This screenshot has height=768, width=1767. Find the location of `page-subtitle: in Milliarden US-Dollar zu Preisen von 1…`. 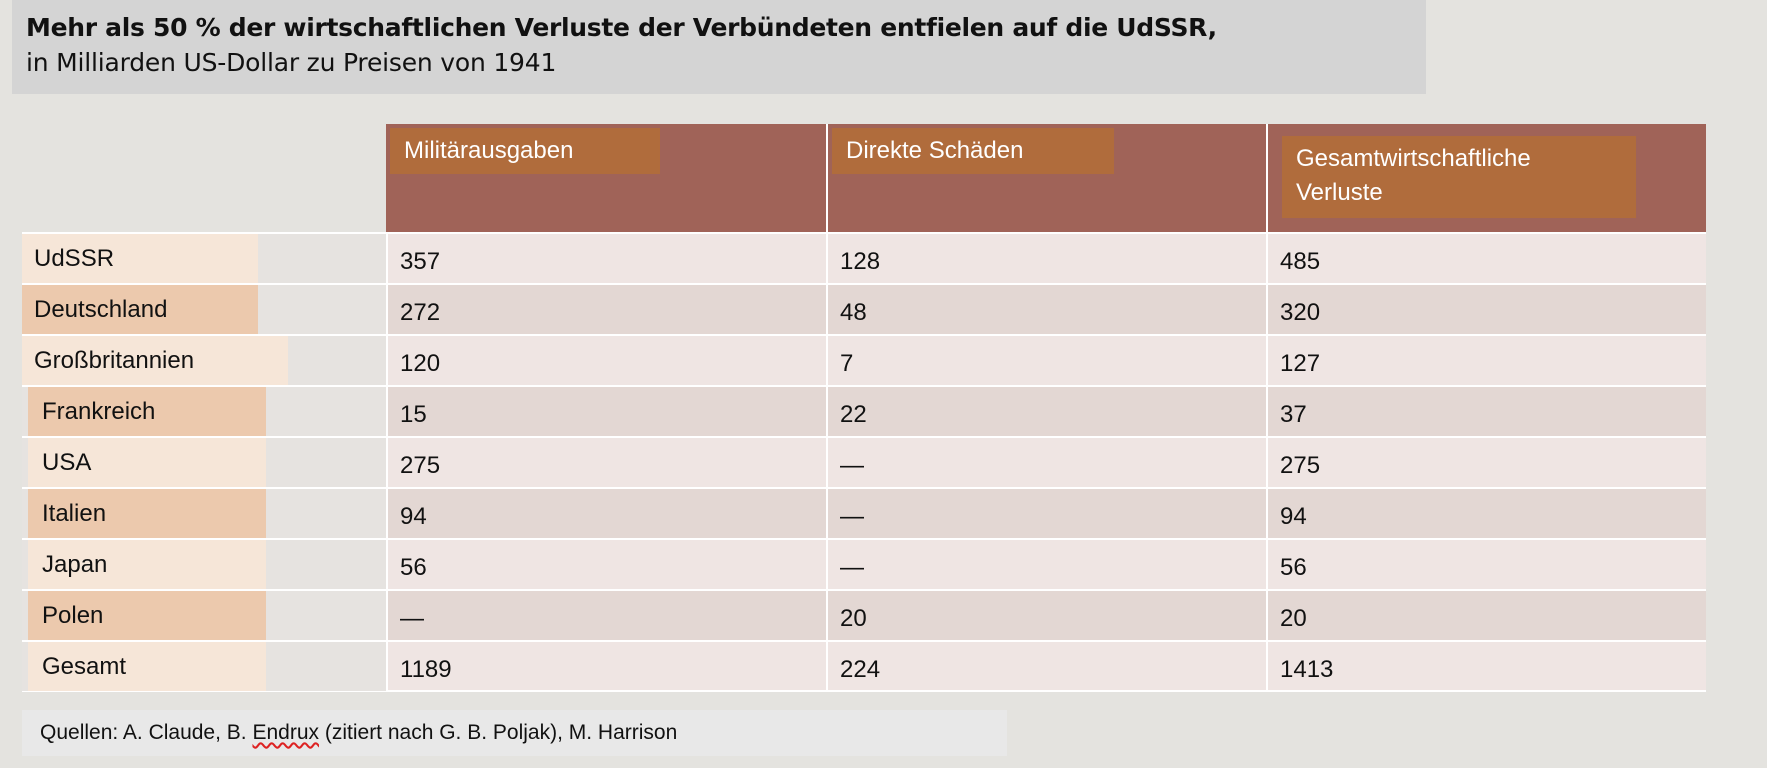

page-subtitle: in Milliarden US-Dollar zu Preisen von 1… is located at coordinates (291, 62).